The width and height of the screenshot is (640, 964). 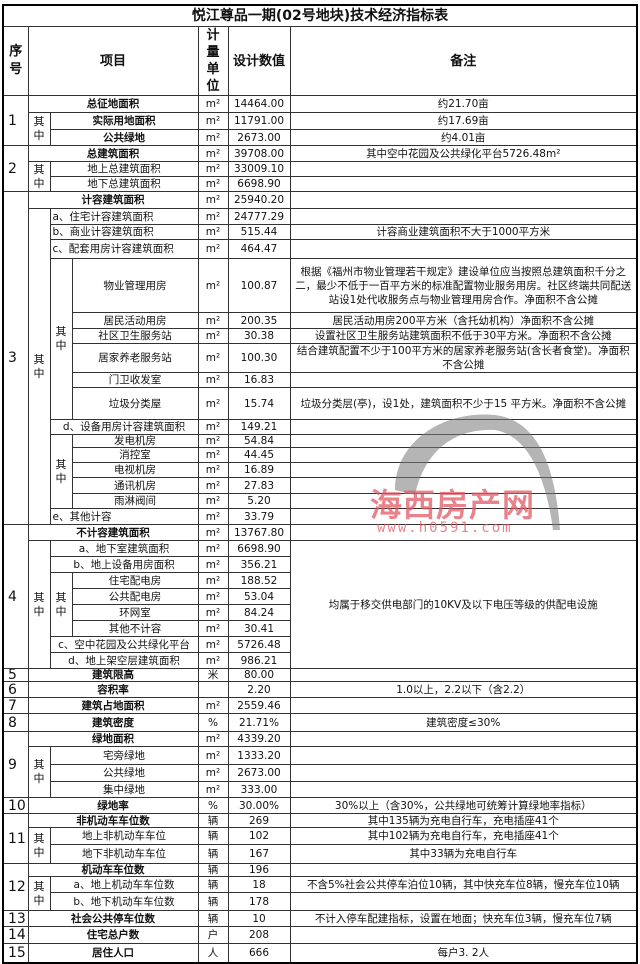 I want to click on value-cell: 167, so click(x=259, y=854).